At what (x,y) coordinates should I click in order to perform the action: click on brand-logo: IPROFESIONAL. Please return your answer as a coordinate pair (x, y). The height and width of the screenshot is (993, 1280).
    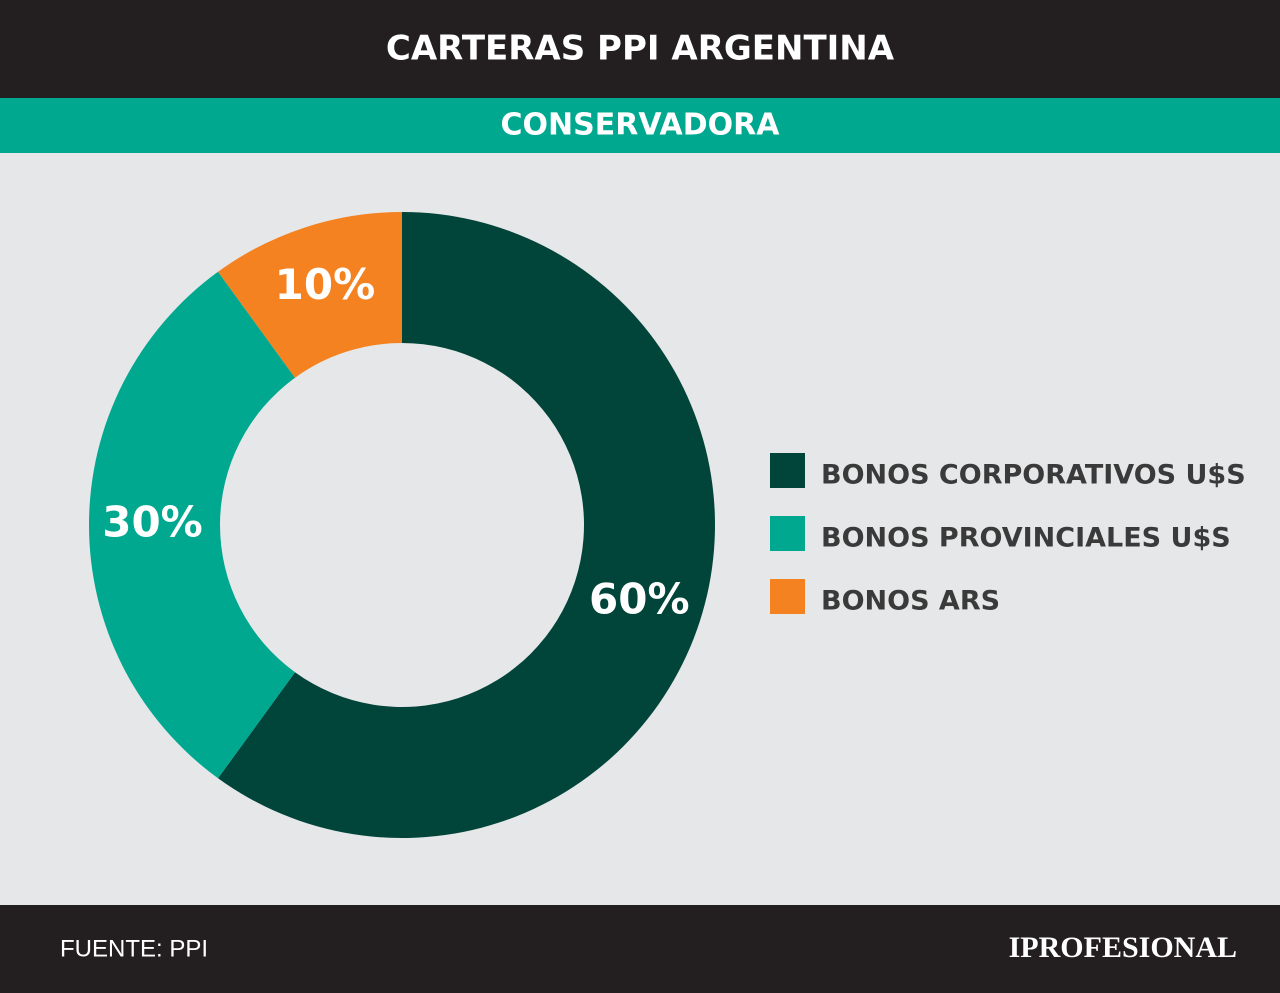
    Looking at the image, I should click on (1123, 947).